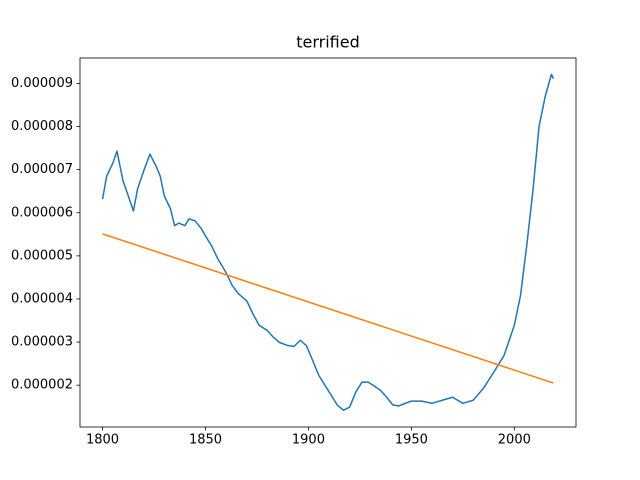  What do you see at coordinates (411, 440) in the screenshot?
I see `x-tick-label: 1950` at bounding box center [411, 440].